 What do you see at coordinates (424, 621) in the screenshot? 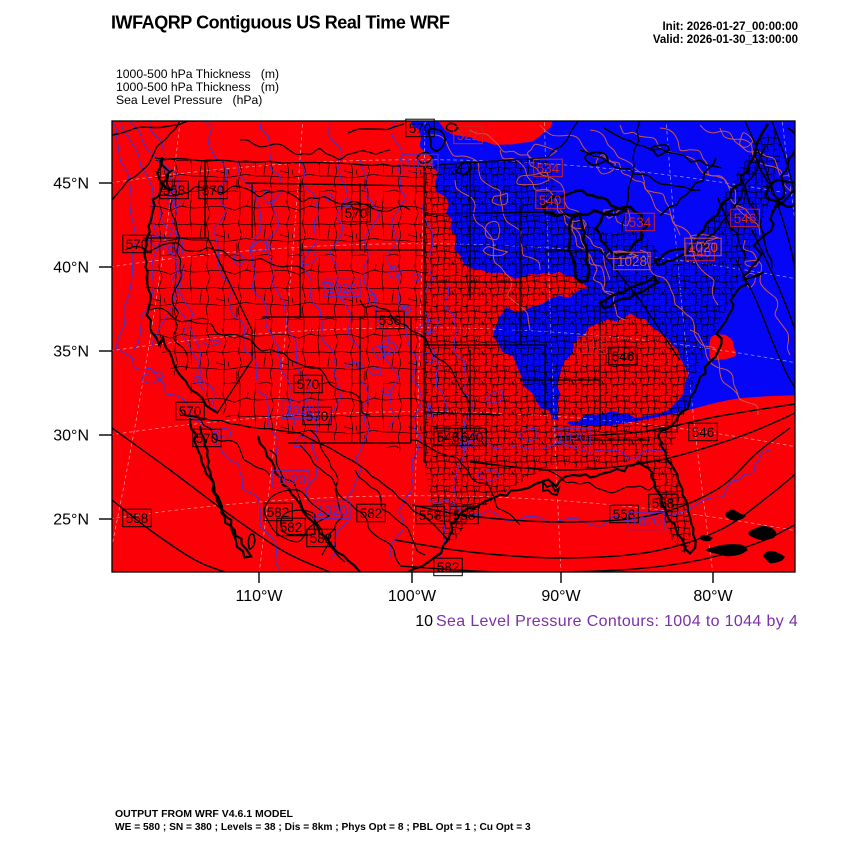
I see `svg-text: 10` at bounding box center [424, 621].